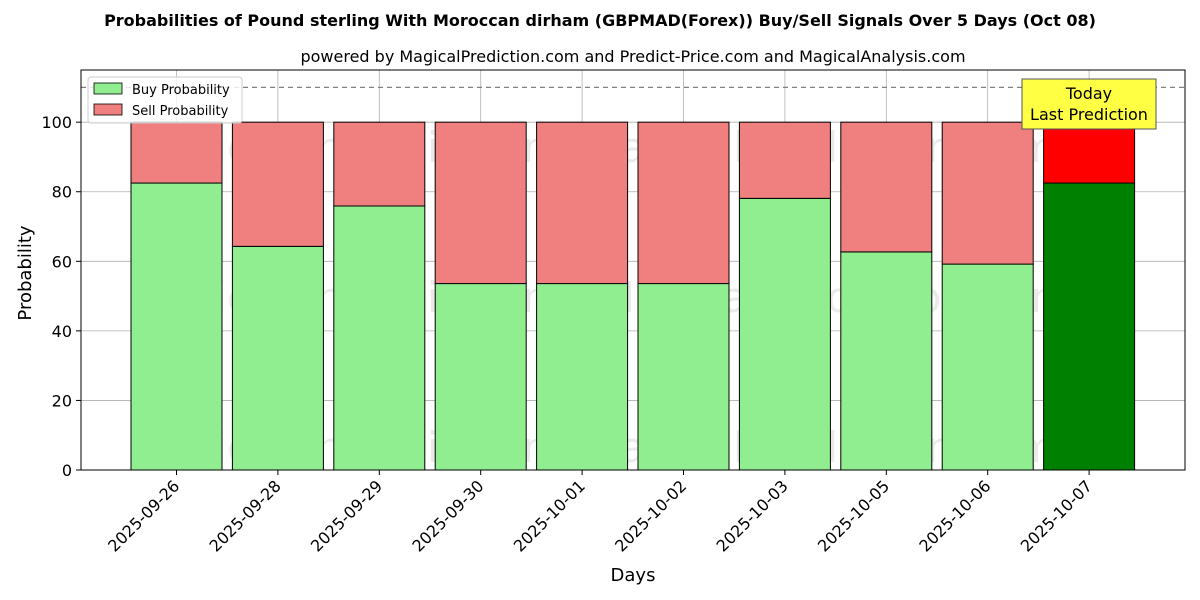 This screenshot has width=1200, height=600. Describe the element at coordinates (549, 515) in the screenshot. I see `x-tick-label: 2025-10-01` at that location.